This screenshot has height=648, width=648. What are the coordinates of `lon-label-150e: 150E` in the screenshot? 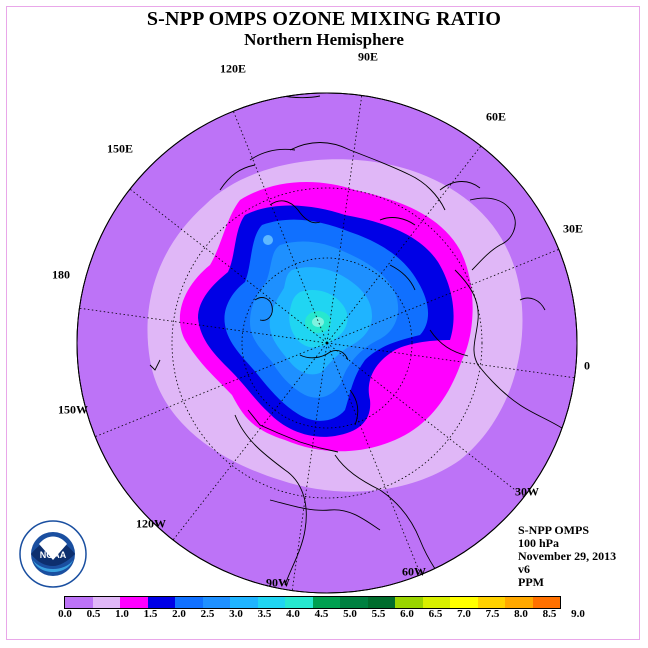 It's located at (120, 148).